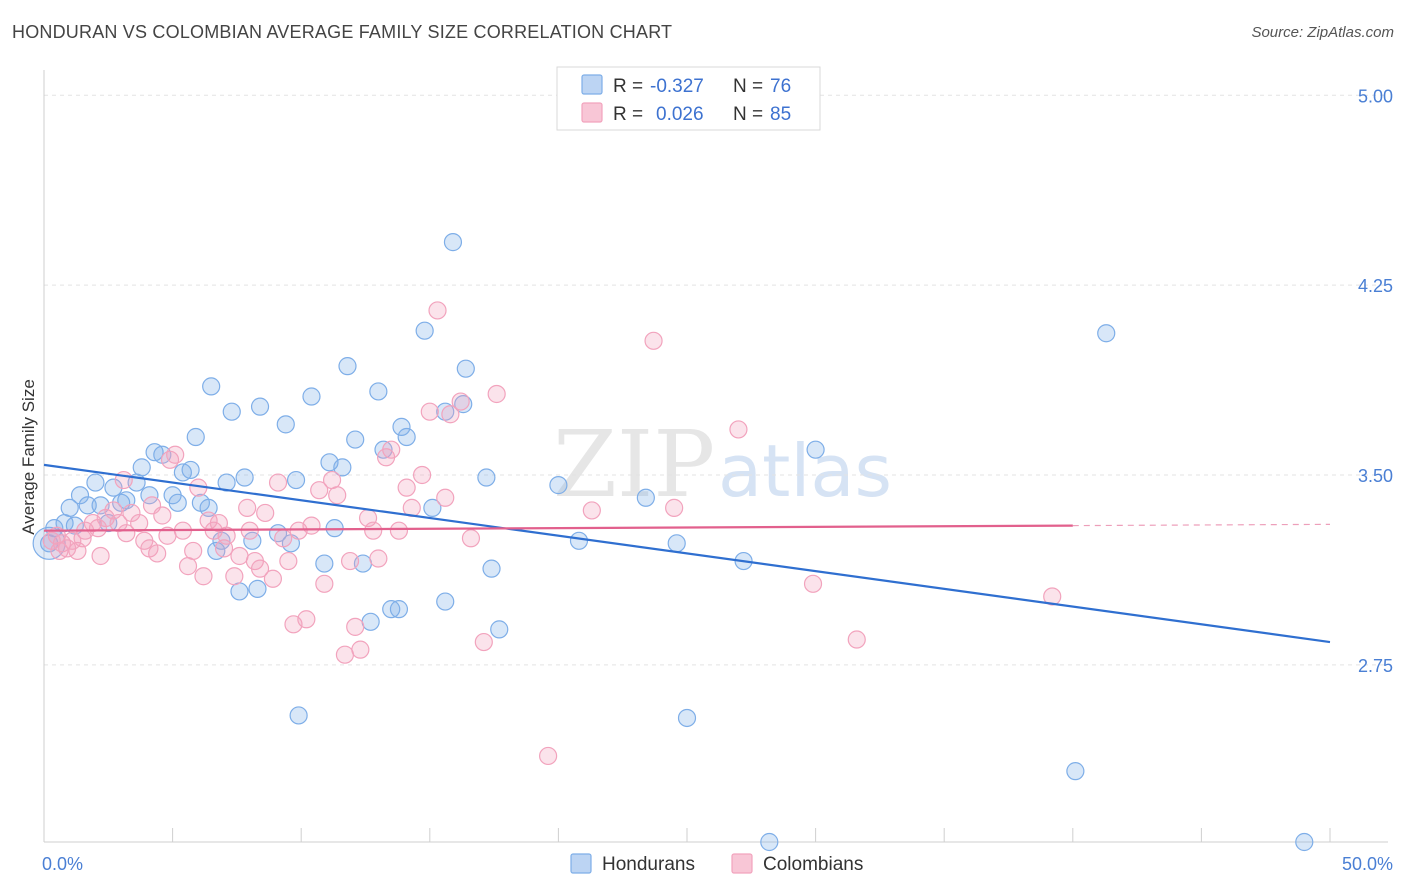 The width and height of the screenshot is (1406, 892). I want to click on source-credit: Source: ZipAtlas.com, so click(1322, 32).